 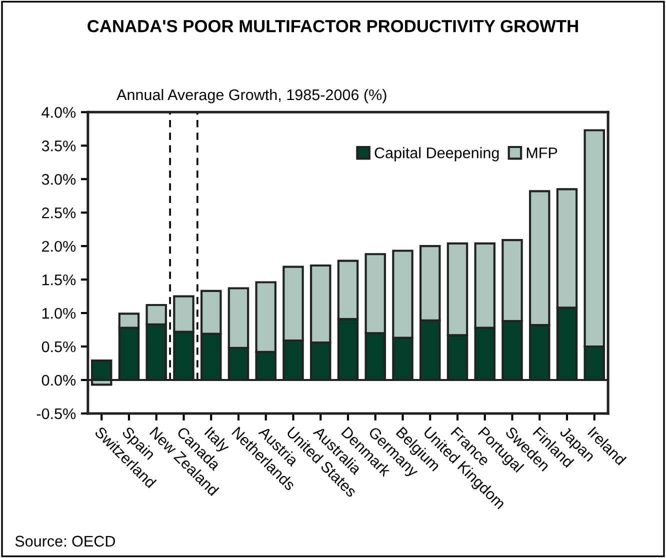 I want to click on legend-label: Capital Deepening, so click(x=436, y=154).